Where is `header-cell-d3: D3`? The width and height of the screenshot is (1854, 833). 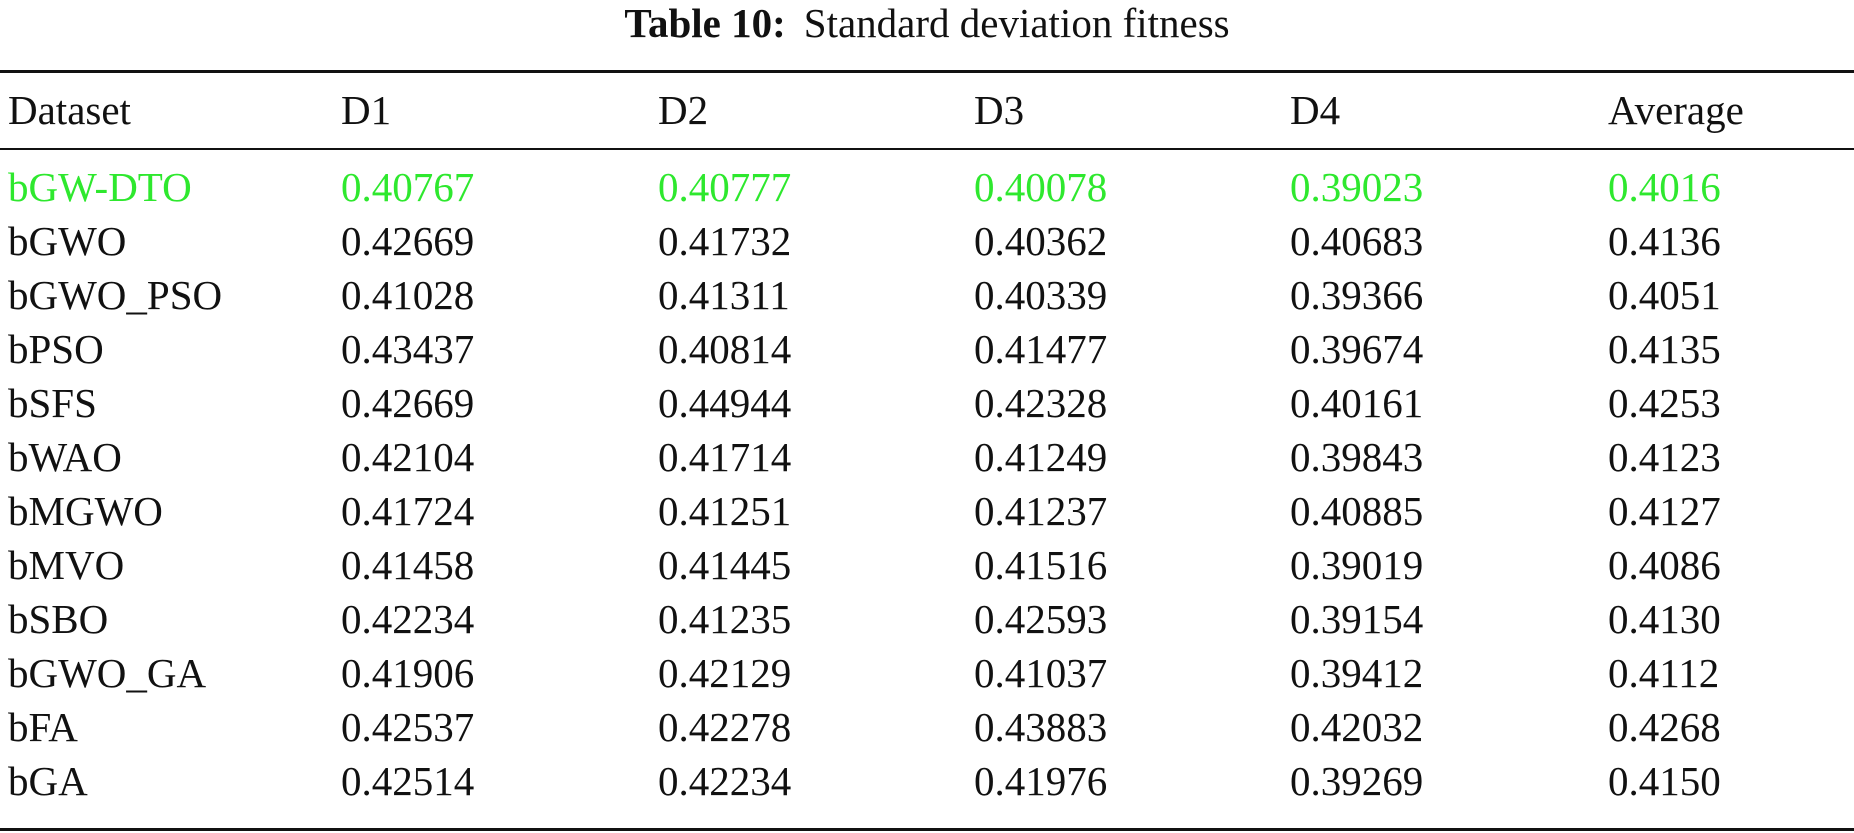
header-cell-d3: D3 is located at coordinates (999, 110).